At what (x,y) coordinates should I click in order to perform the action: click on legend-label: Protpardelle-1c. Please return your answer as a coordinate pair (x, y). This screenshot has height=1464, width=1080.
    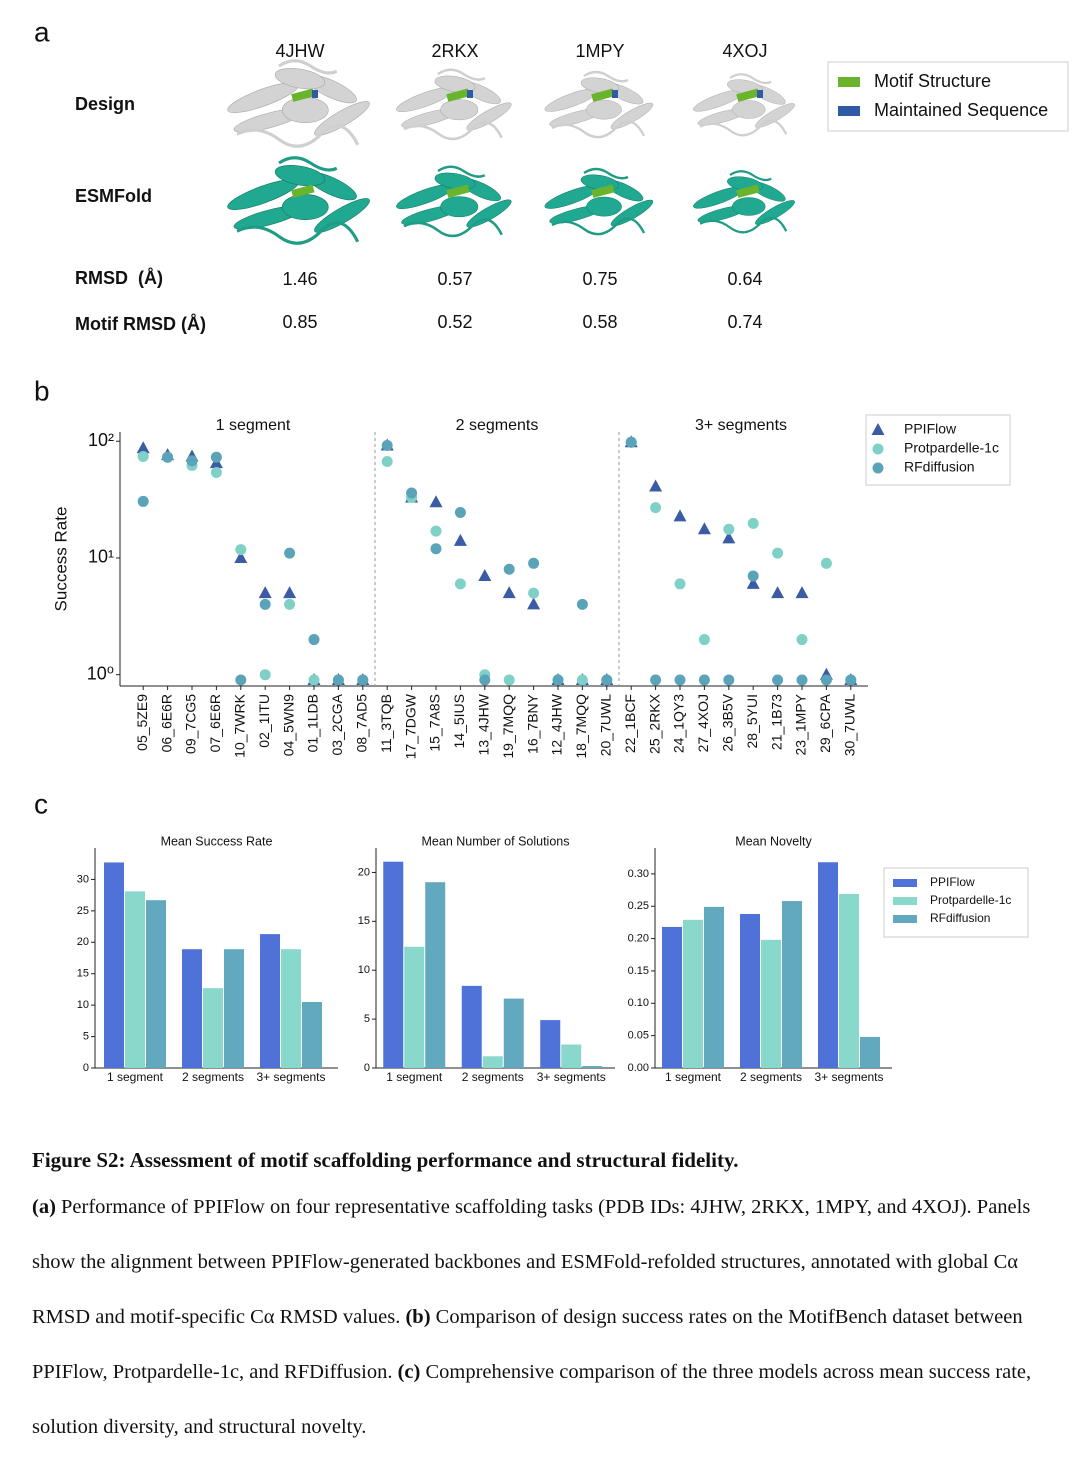
    Looking at the image, I should click on (970, 900).